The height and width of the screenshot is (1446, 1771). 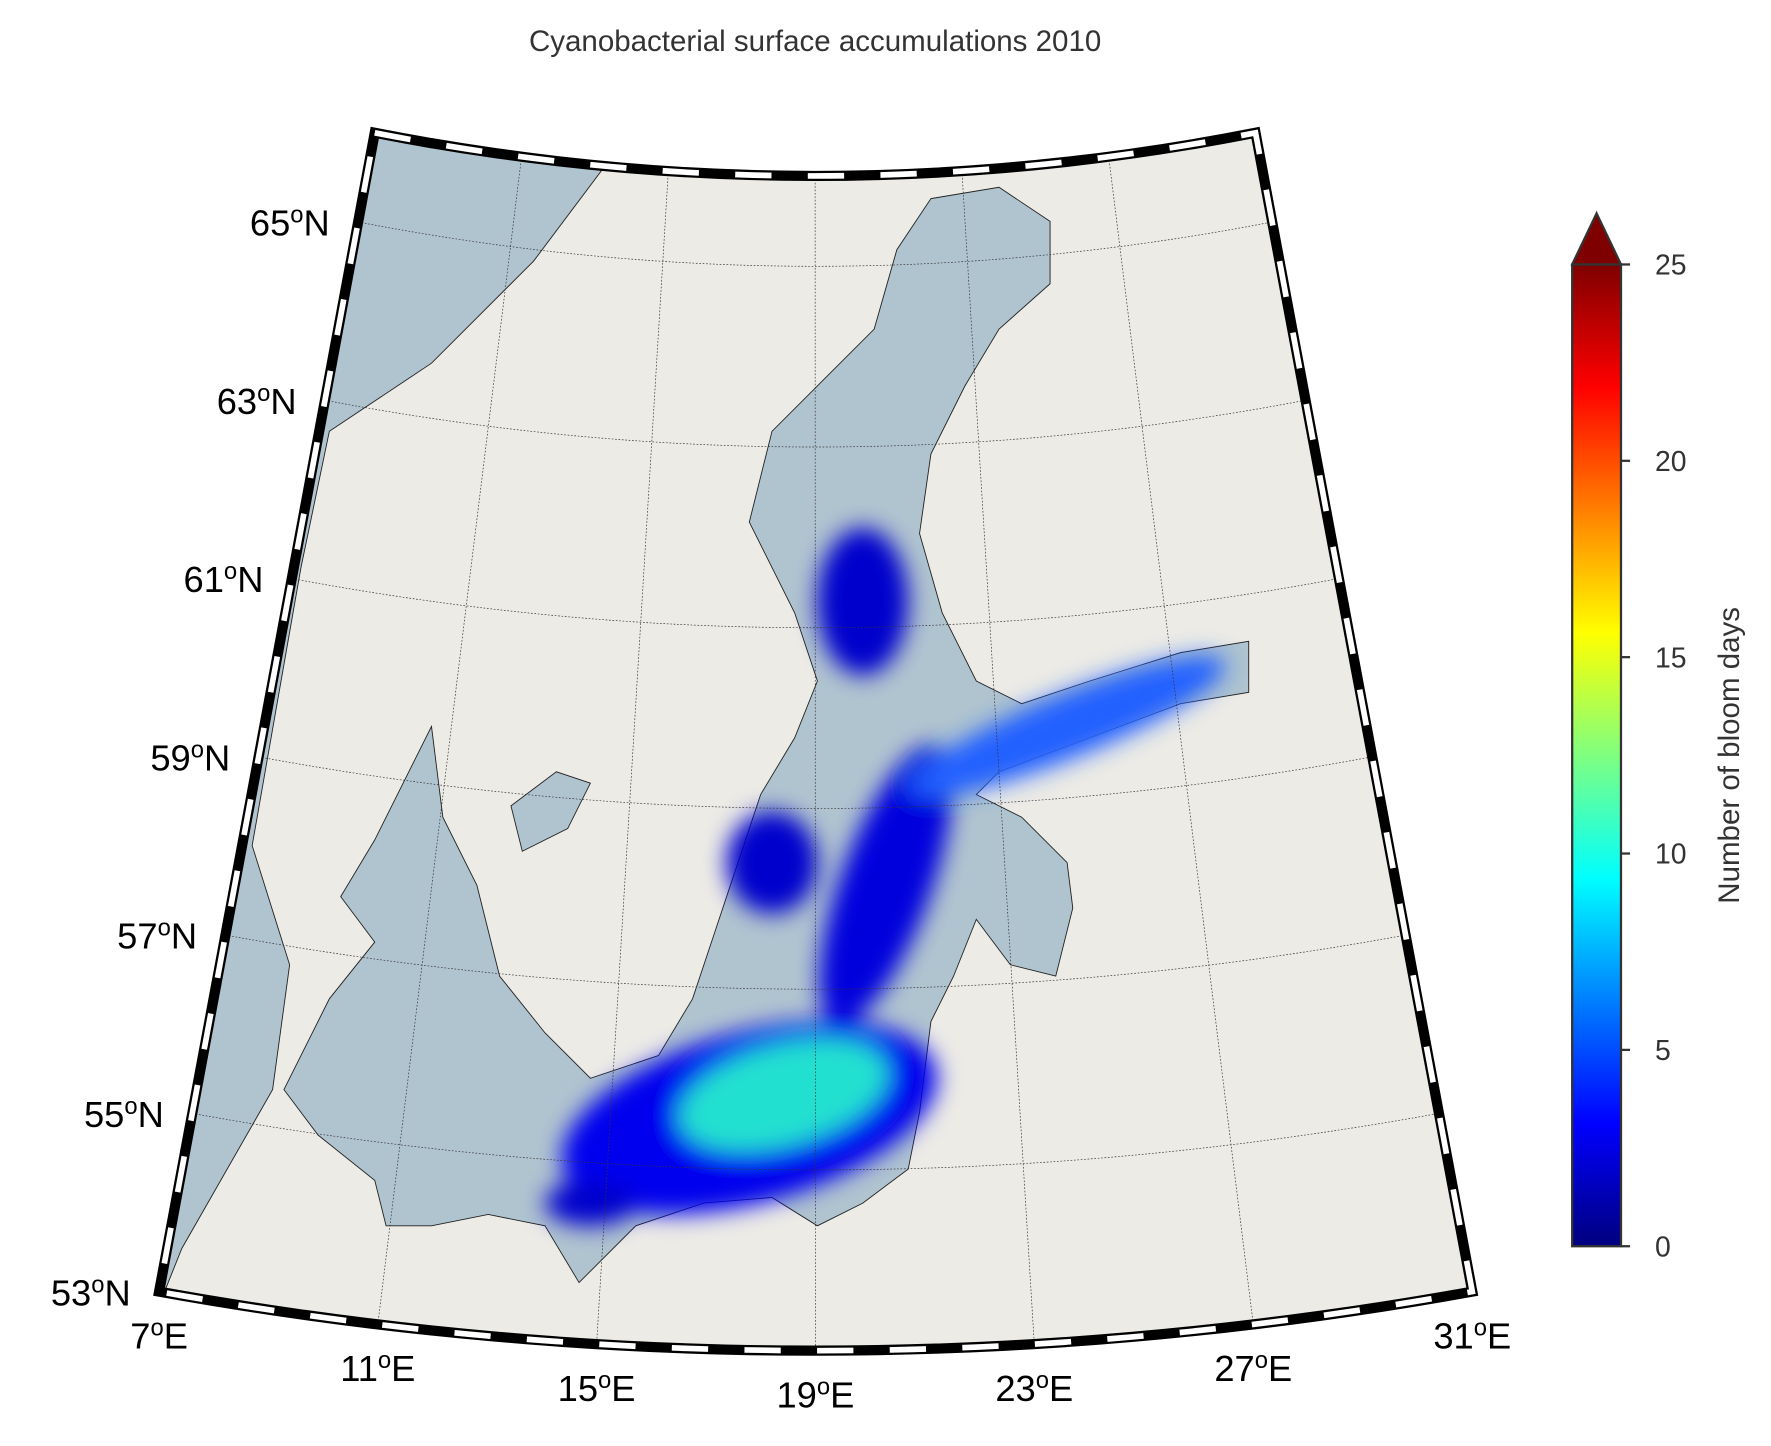 I want to click on colorbar-gradient, so click(x=1596, y=755).